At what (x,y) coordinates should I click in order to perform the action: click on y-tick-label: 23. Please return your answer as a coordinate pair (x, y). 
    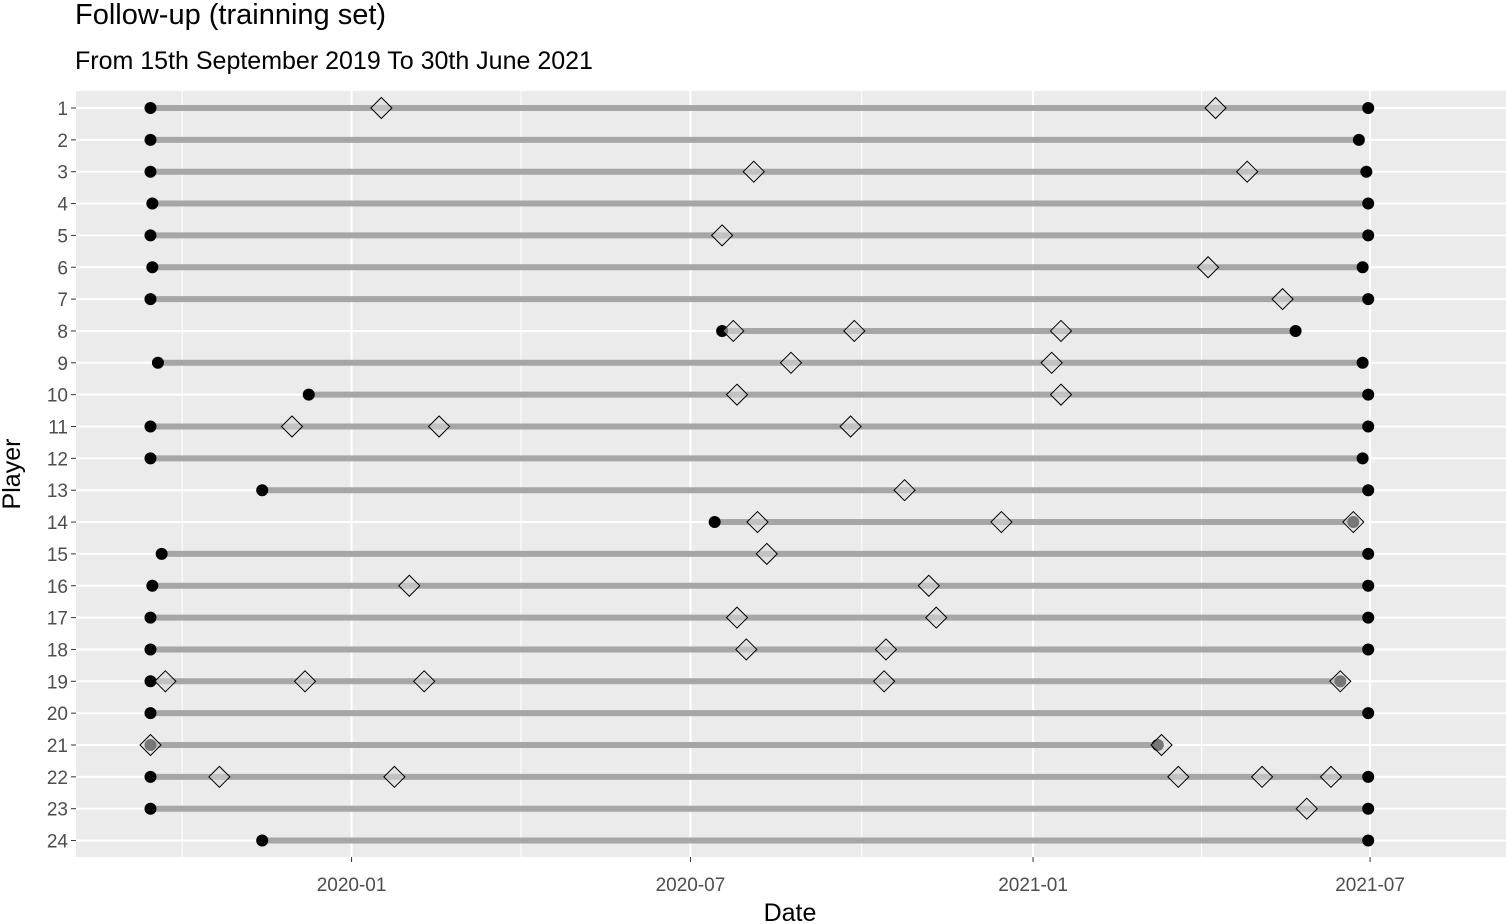
    Looking at the image, I should click on (57, 810).